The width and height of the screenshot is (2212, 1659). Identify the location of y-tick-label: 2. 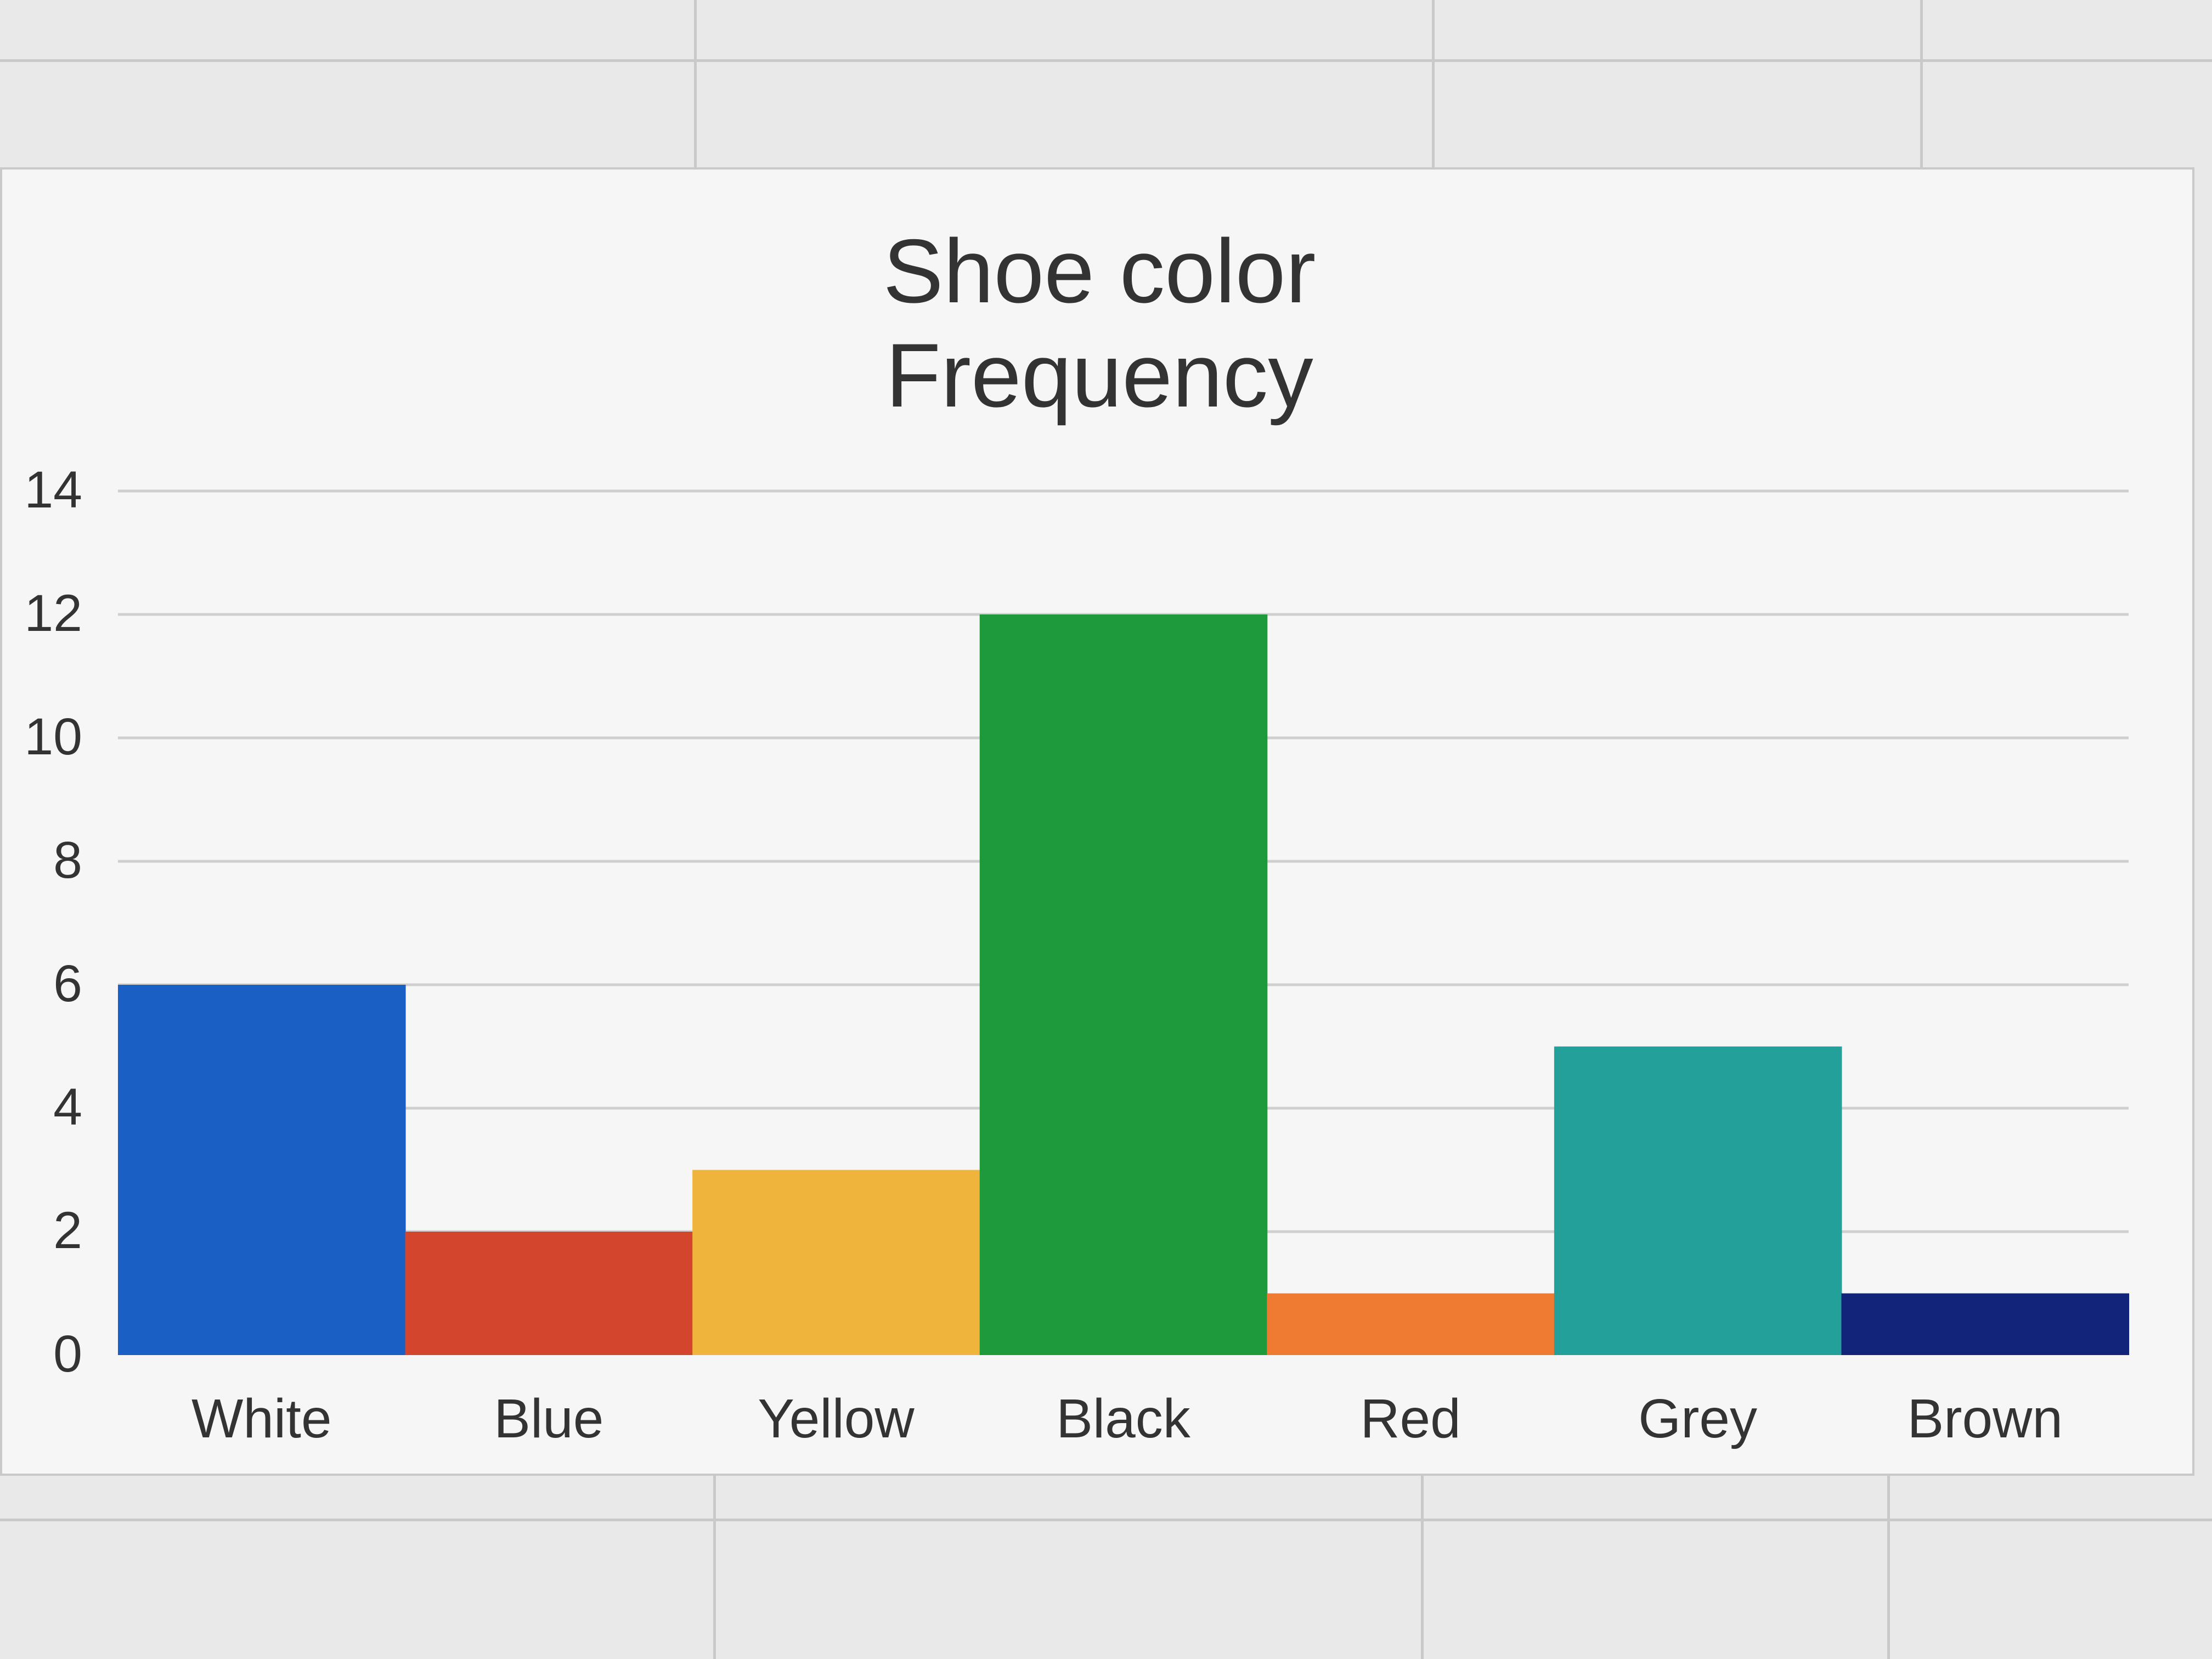
(68, 1231).